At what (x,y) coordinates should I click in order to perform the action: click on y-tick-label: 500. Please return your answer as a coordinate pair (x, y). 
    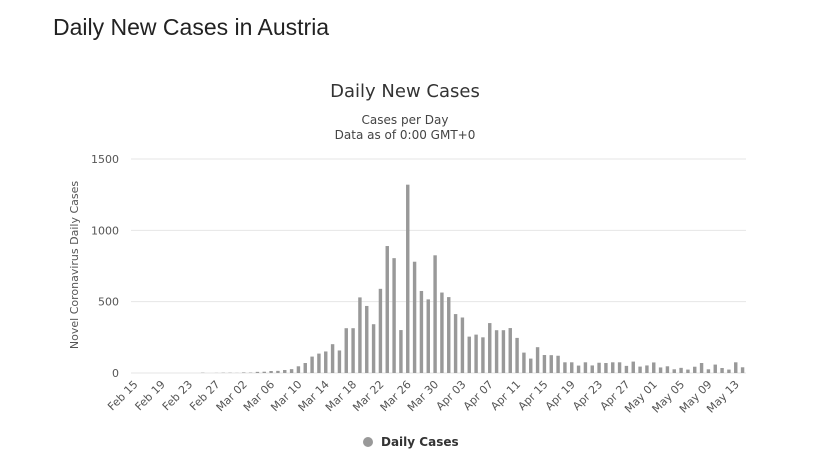
    Looking at the image, I should click on (108, 302).